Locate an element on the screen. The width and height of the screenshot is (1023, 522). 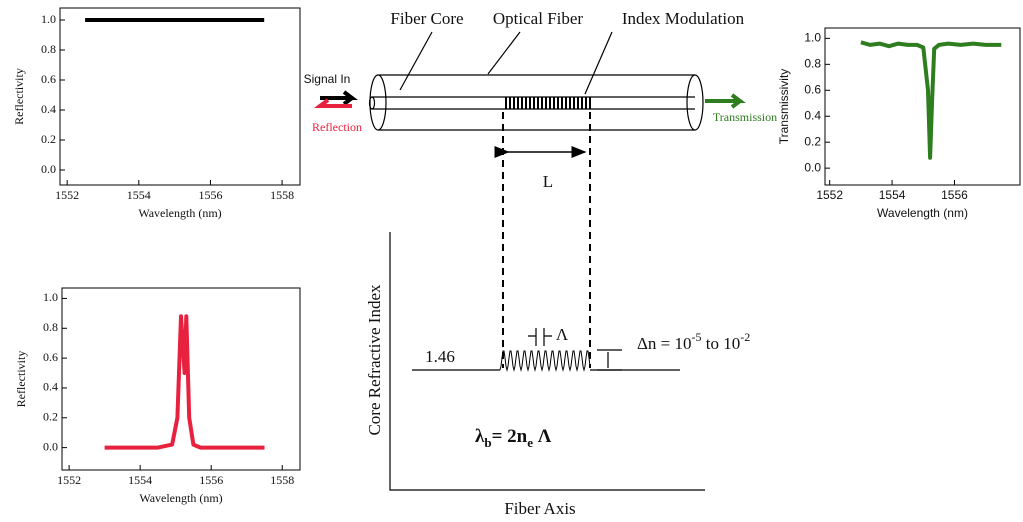
bragg-equation: λb= 2ne Λ is located at coordinates (513, 438).